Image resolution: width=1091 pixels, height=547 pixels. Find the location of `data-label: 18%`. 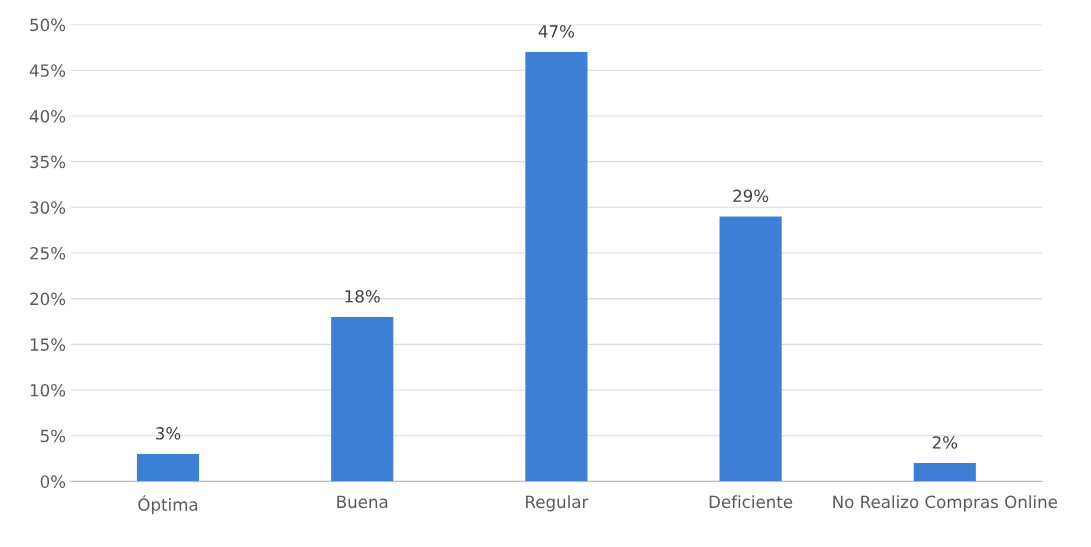

data-label: 18% is located at coordinates (362, 296).